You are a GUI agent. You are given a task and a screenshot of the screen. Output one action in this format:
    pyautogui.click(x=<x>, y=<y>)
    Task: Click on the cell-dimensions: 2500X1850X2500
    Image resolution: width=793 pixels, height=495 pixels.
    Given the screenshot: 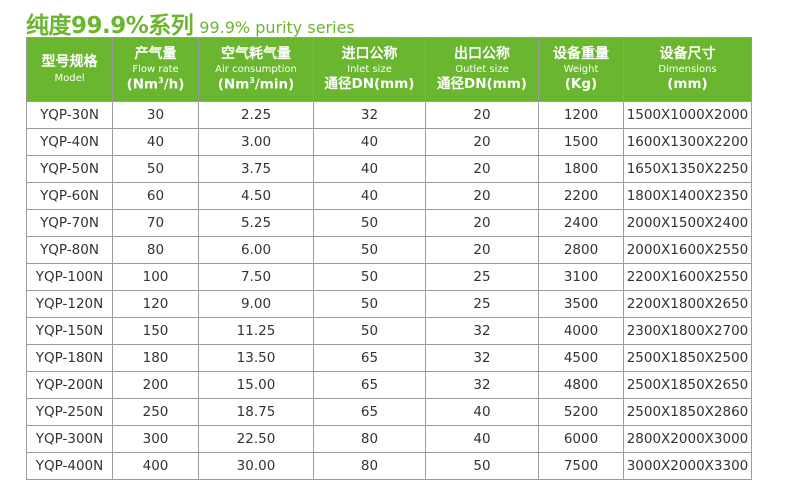 What is the action you would take?
    pyautogui.click(x=687, y=358)
    